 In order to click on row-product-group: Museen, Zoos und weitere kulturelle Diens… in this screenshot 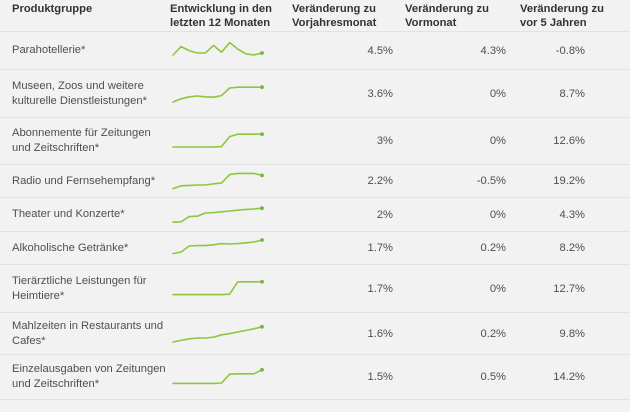, I will do `click(85, 94)`.